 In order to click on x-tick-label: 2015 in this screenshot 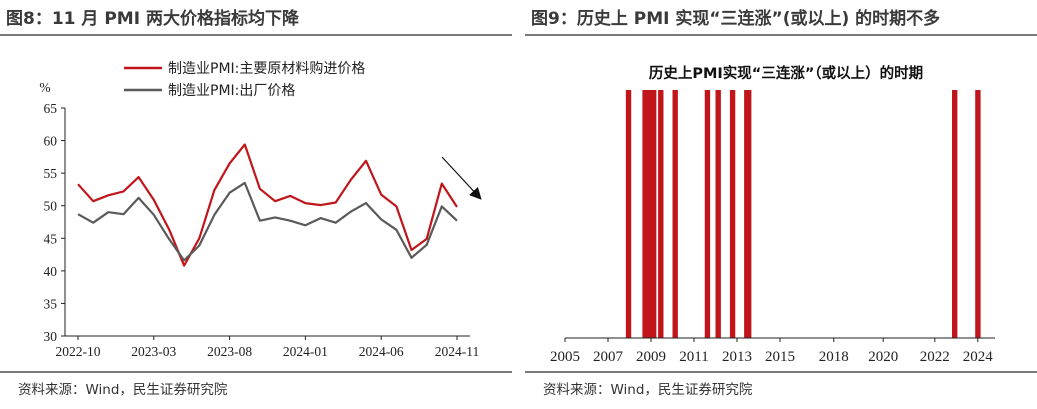, I will do `click(780, 357)`.